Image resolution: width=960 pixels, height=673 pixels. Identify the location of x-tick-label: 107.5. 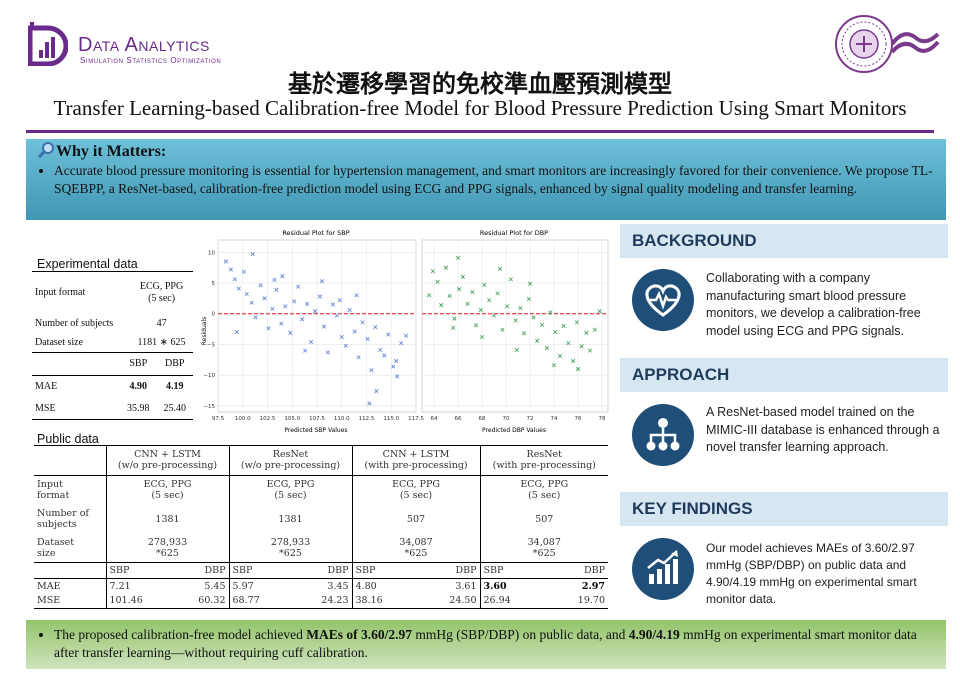
(317, 419).